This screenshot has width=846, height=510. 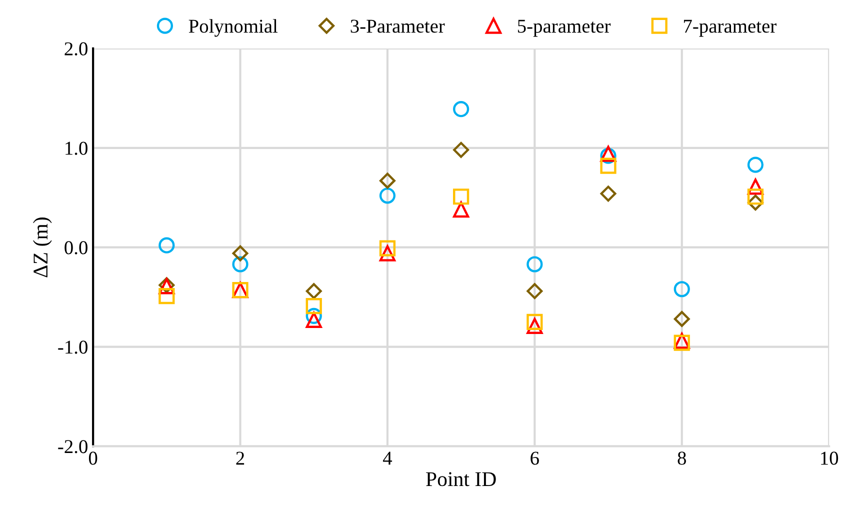 I want to click on x-tick-label: 4, so click(x=387, y=458).